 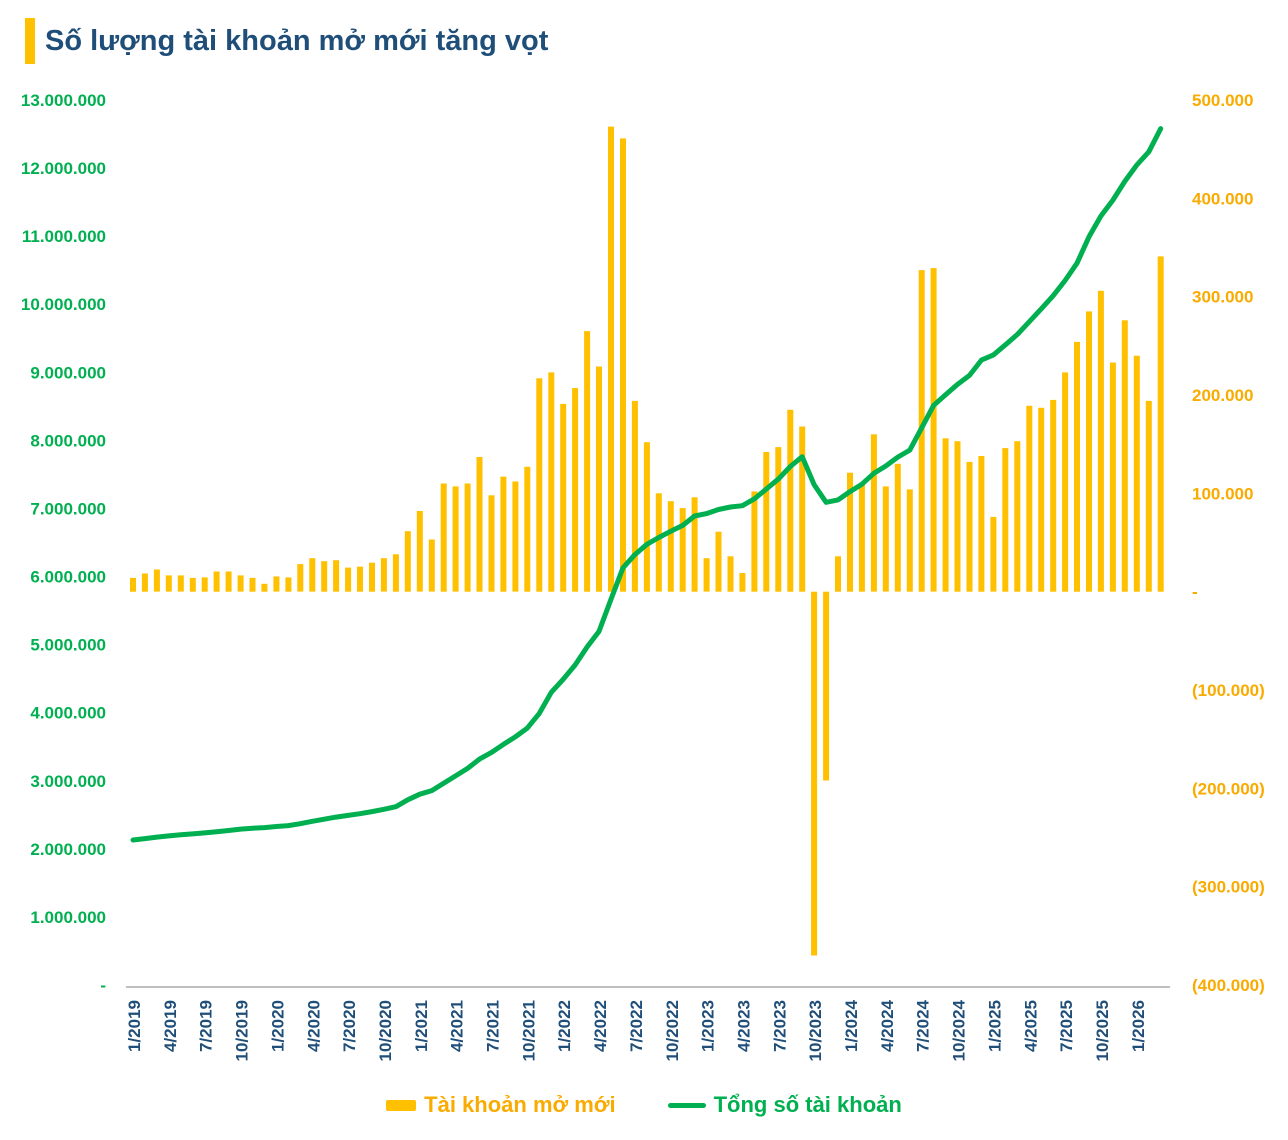 I want to click on x-axis-label: 4/2022, so click(x=600, y=1026).